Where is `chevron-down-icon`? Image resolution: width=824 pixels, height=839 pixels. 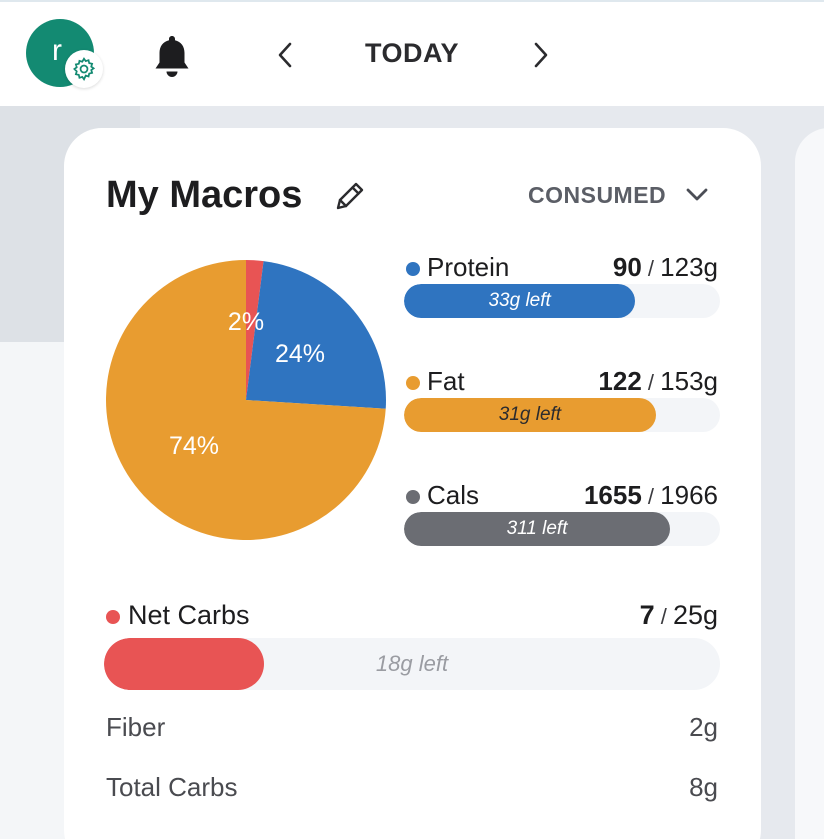
chevron-down-icon is located at coordinates (697, 195).